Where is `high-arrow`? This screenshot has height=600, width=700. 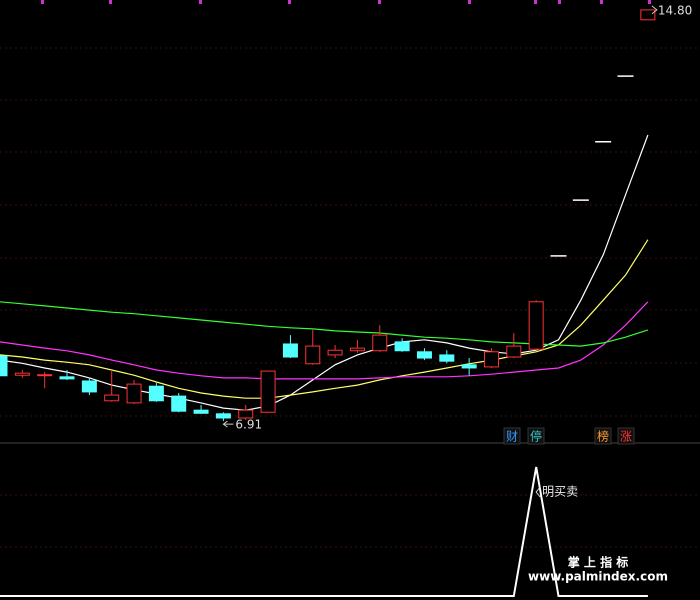 high-arrow is located at coordinates (654, 10).